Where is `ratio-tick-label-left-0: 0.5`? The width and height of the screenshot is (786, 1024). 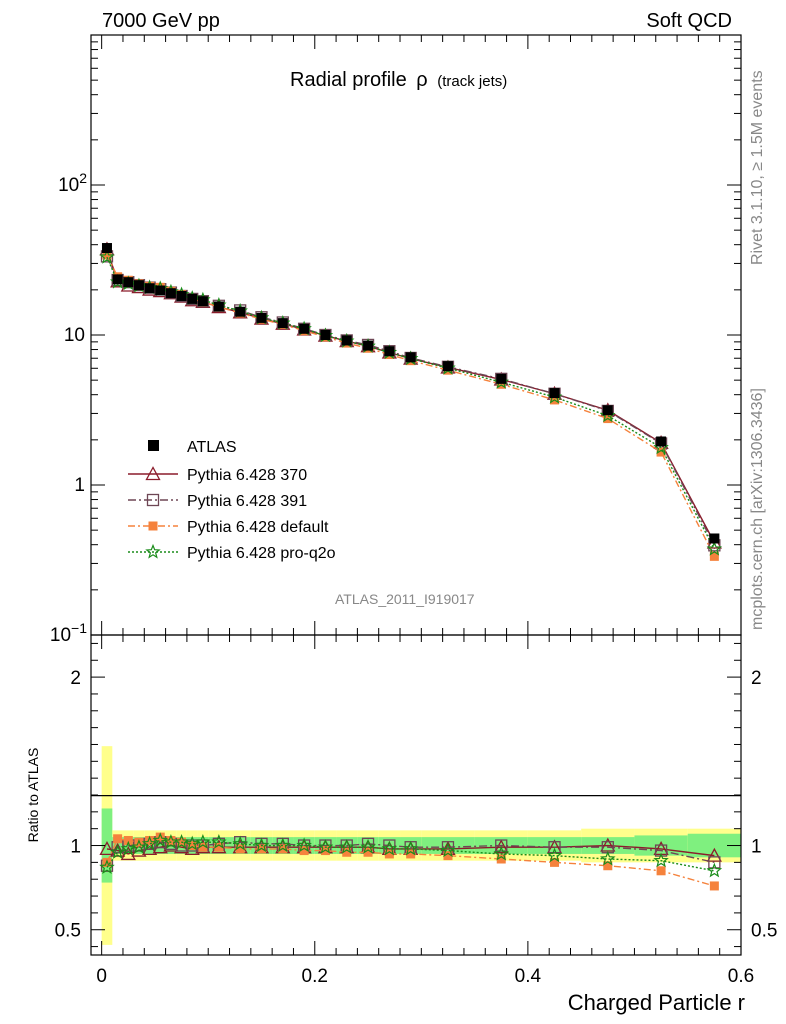
ratio-tick-label-left-0: 0.5 is located at coordinates (68, 931).